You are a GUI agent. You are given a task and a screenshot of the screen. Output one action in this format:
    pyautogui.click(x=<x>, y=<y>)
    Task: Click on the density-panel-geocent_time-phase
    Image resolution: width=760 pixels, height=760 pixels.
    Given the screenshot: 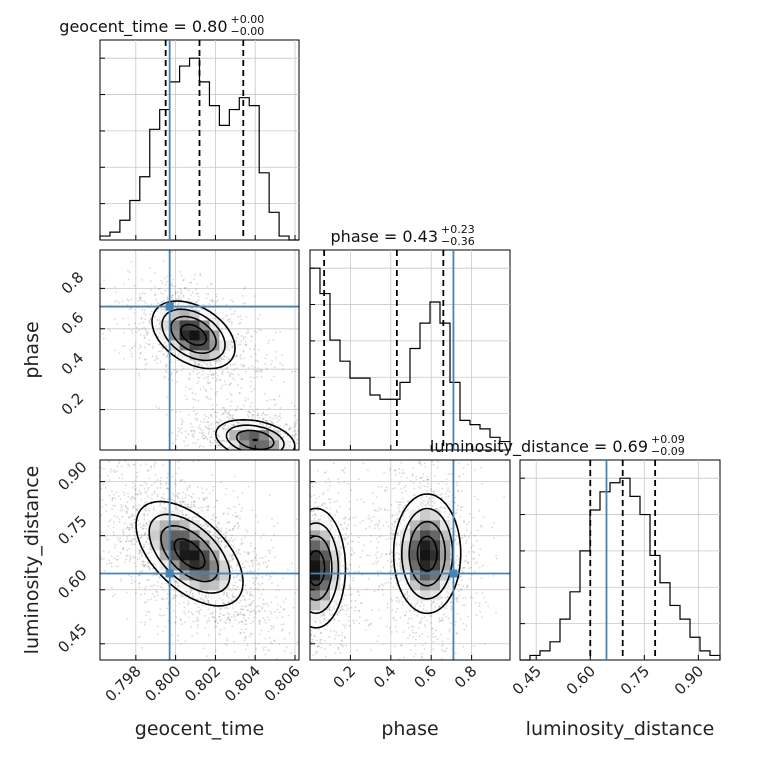 What is the action you would take?
    pyautogui.click(x=212, y=354)
    